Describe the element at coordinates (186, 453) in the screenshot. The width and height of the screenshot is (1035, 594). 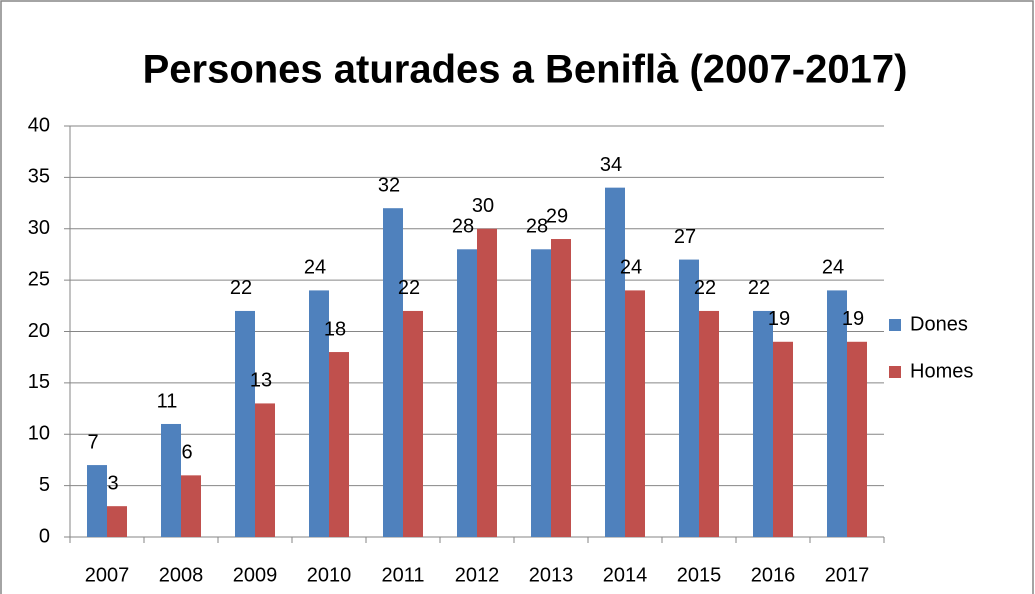
I see `data-label: 6` at that location.